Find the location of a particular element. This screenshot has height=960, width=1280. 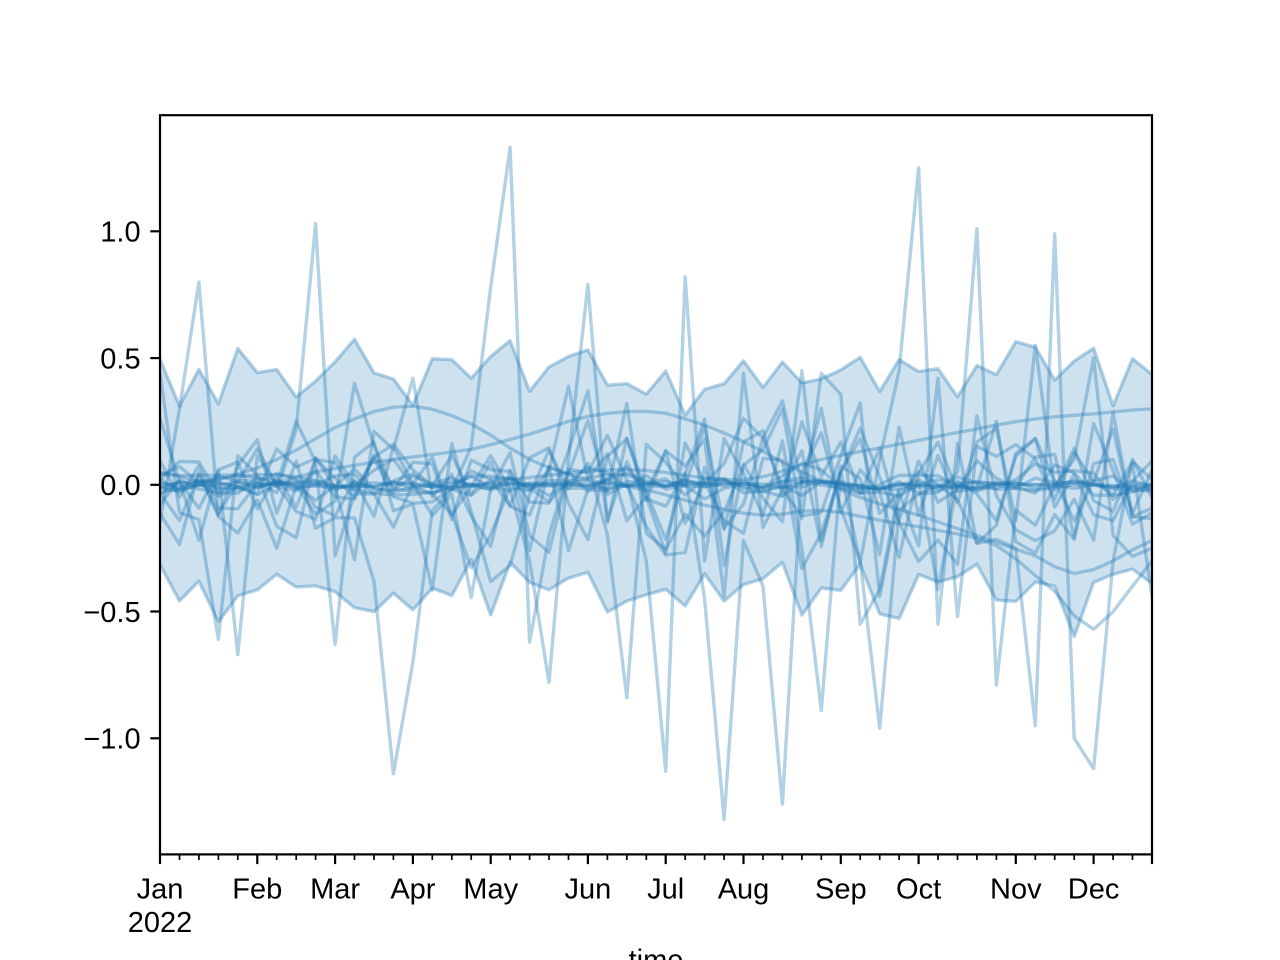

svg-text: time is located at coordinates (656, 952).